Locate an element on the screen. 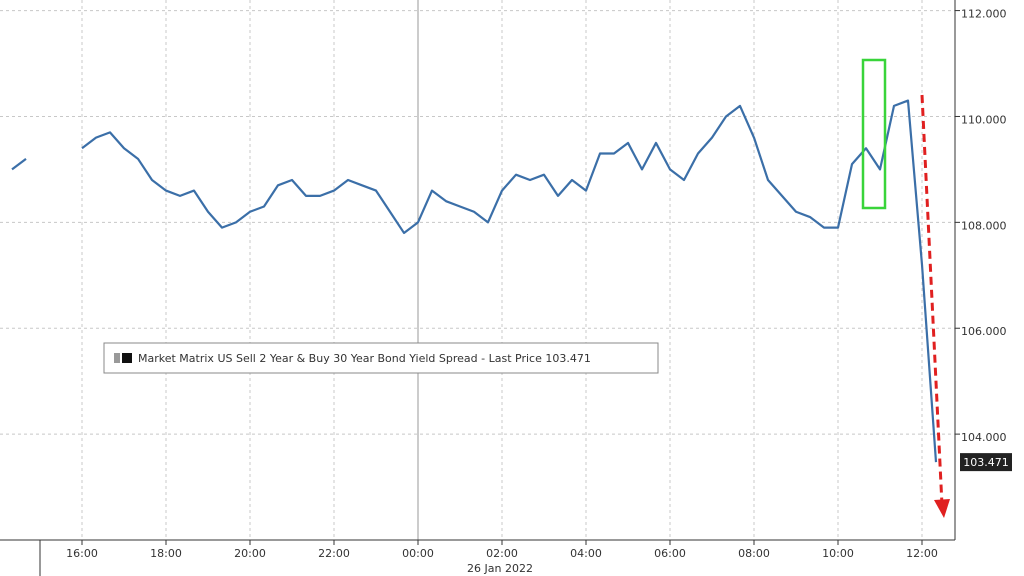  x-tick-label: 20:00 is located at coordinates (250, 553).